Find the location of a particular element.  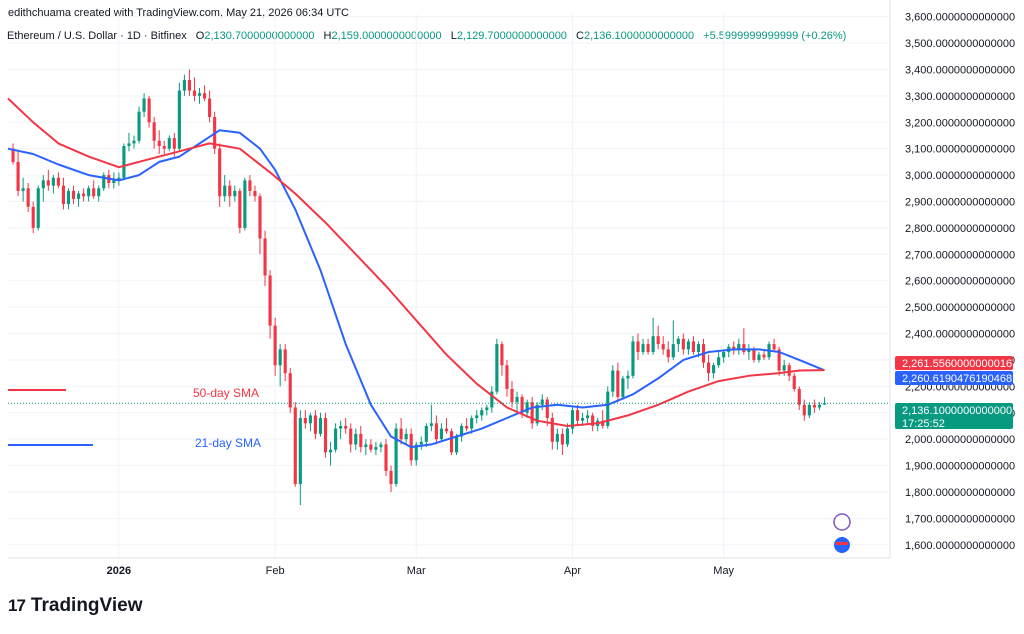

price-tag-label: 2,261.5560000000016 is located at coordinates (957, 364).